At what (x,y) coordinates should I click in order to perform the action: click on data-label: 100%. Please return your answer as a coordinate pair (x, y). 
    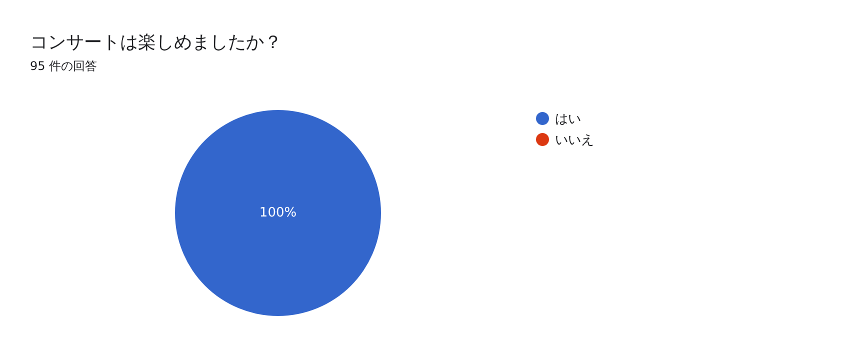
    Looking at the image, I should click on (278, 212).